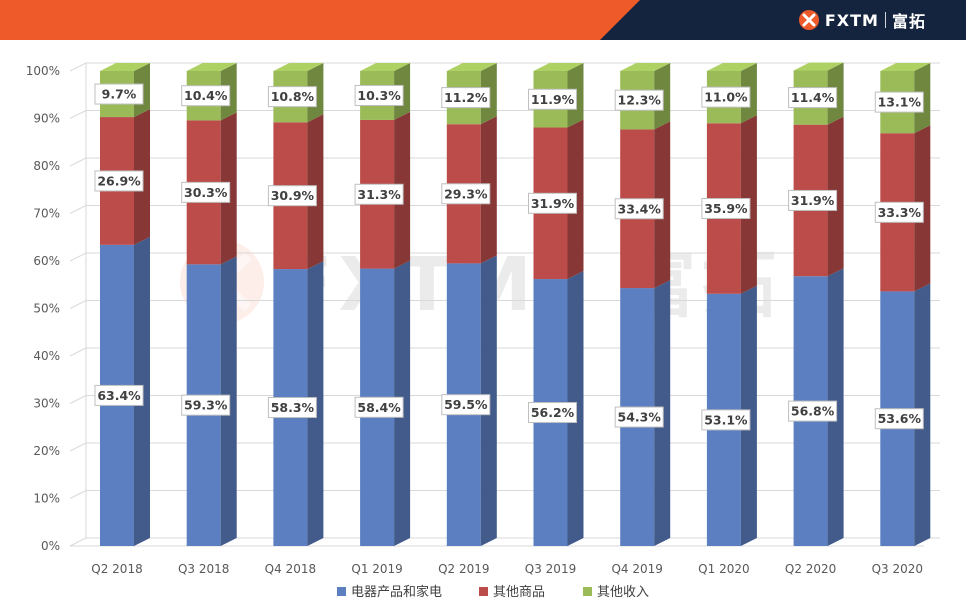 The image size is (966, 612). Describe the element at coordinates (783, 20) in the screenshot. I see `header-navy-band` at that location.